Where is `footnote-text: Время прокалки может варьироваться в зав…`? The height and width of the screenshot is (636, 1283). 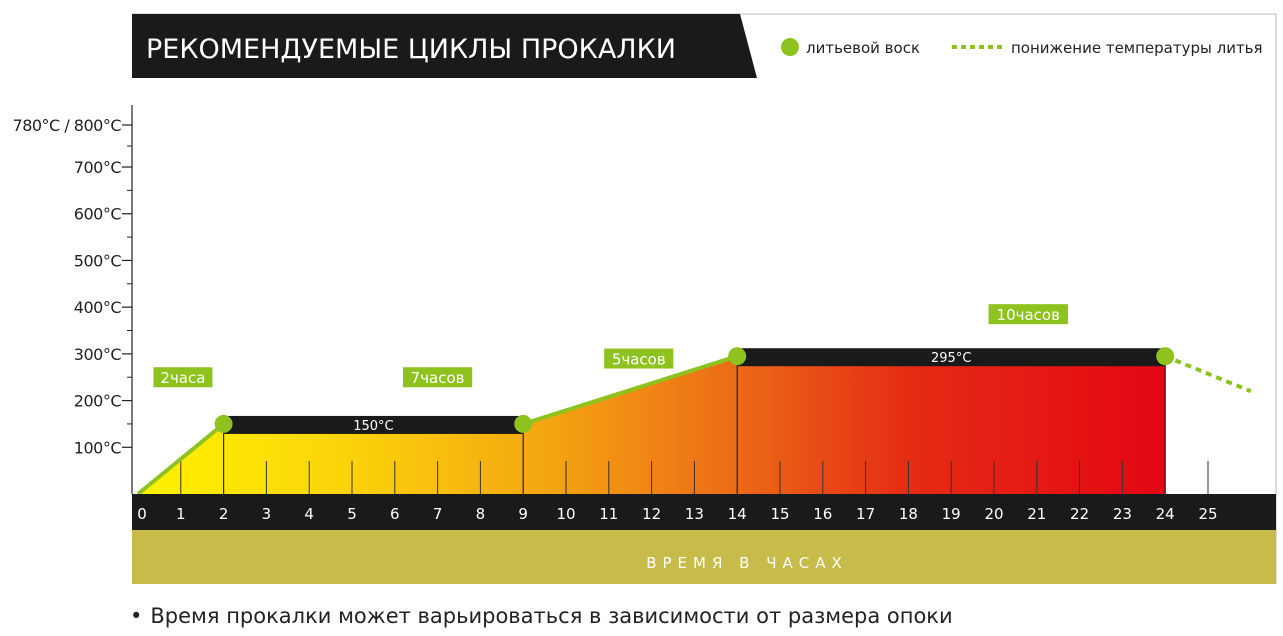
footnote-text: Время прокалки может варьироваться в зав… is located at coordinates (551, 616).